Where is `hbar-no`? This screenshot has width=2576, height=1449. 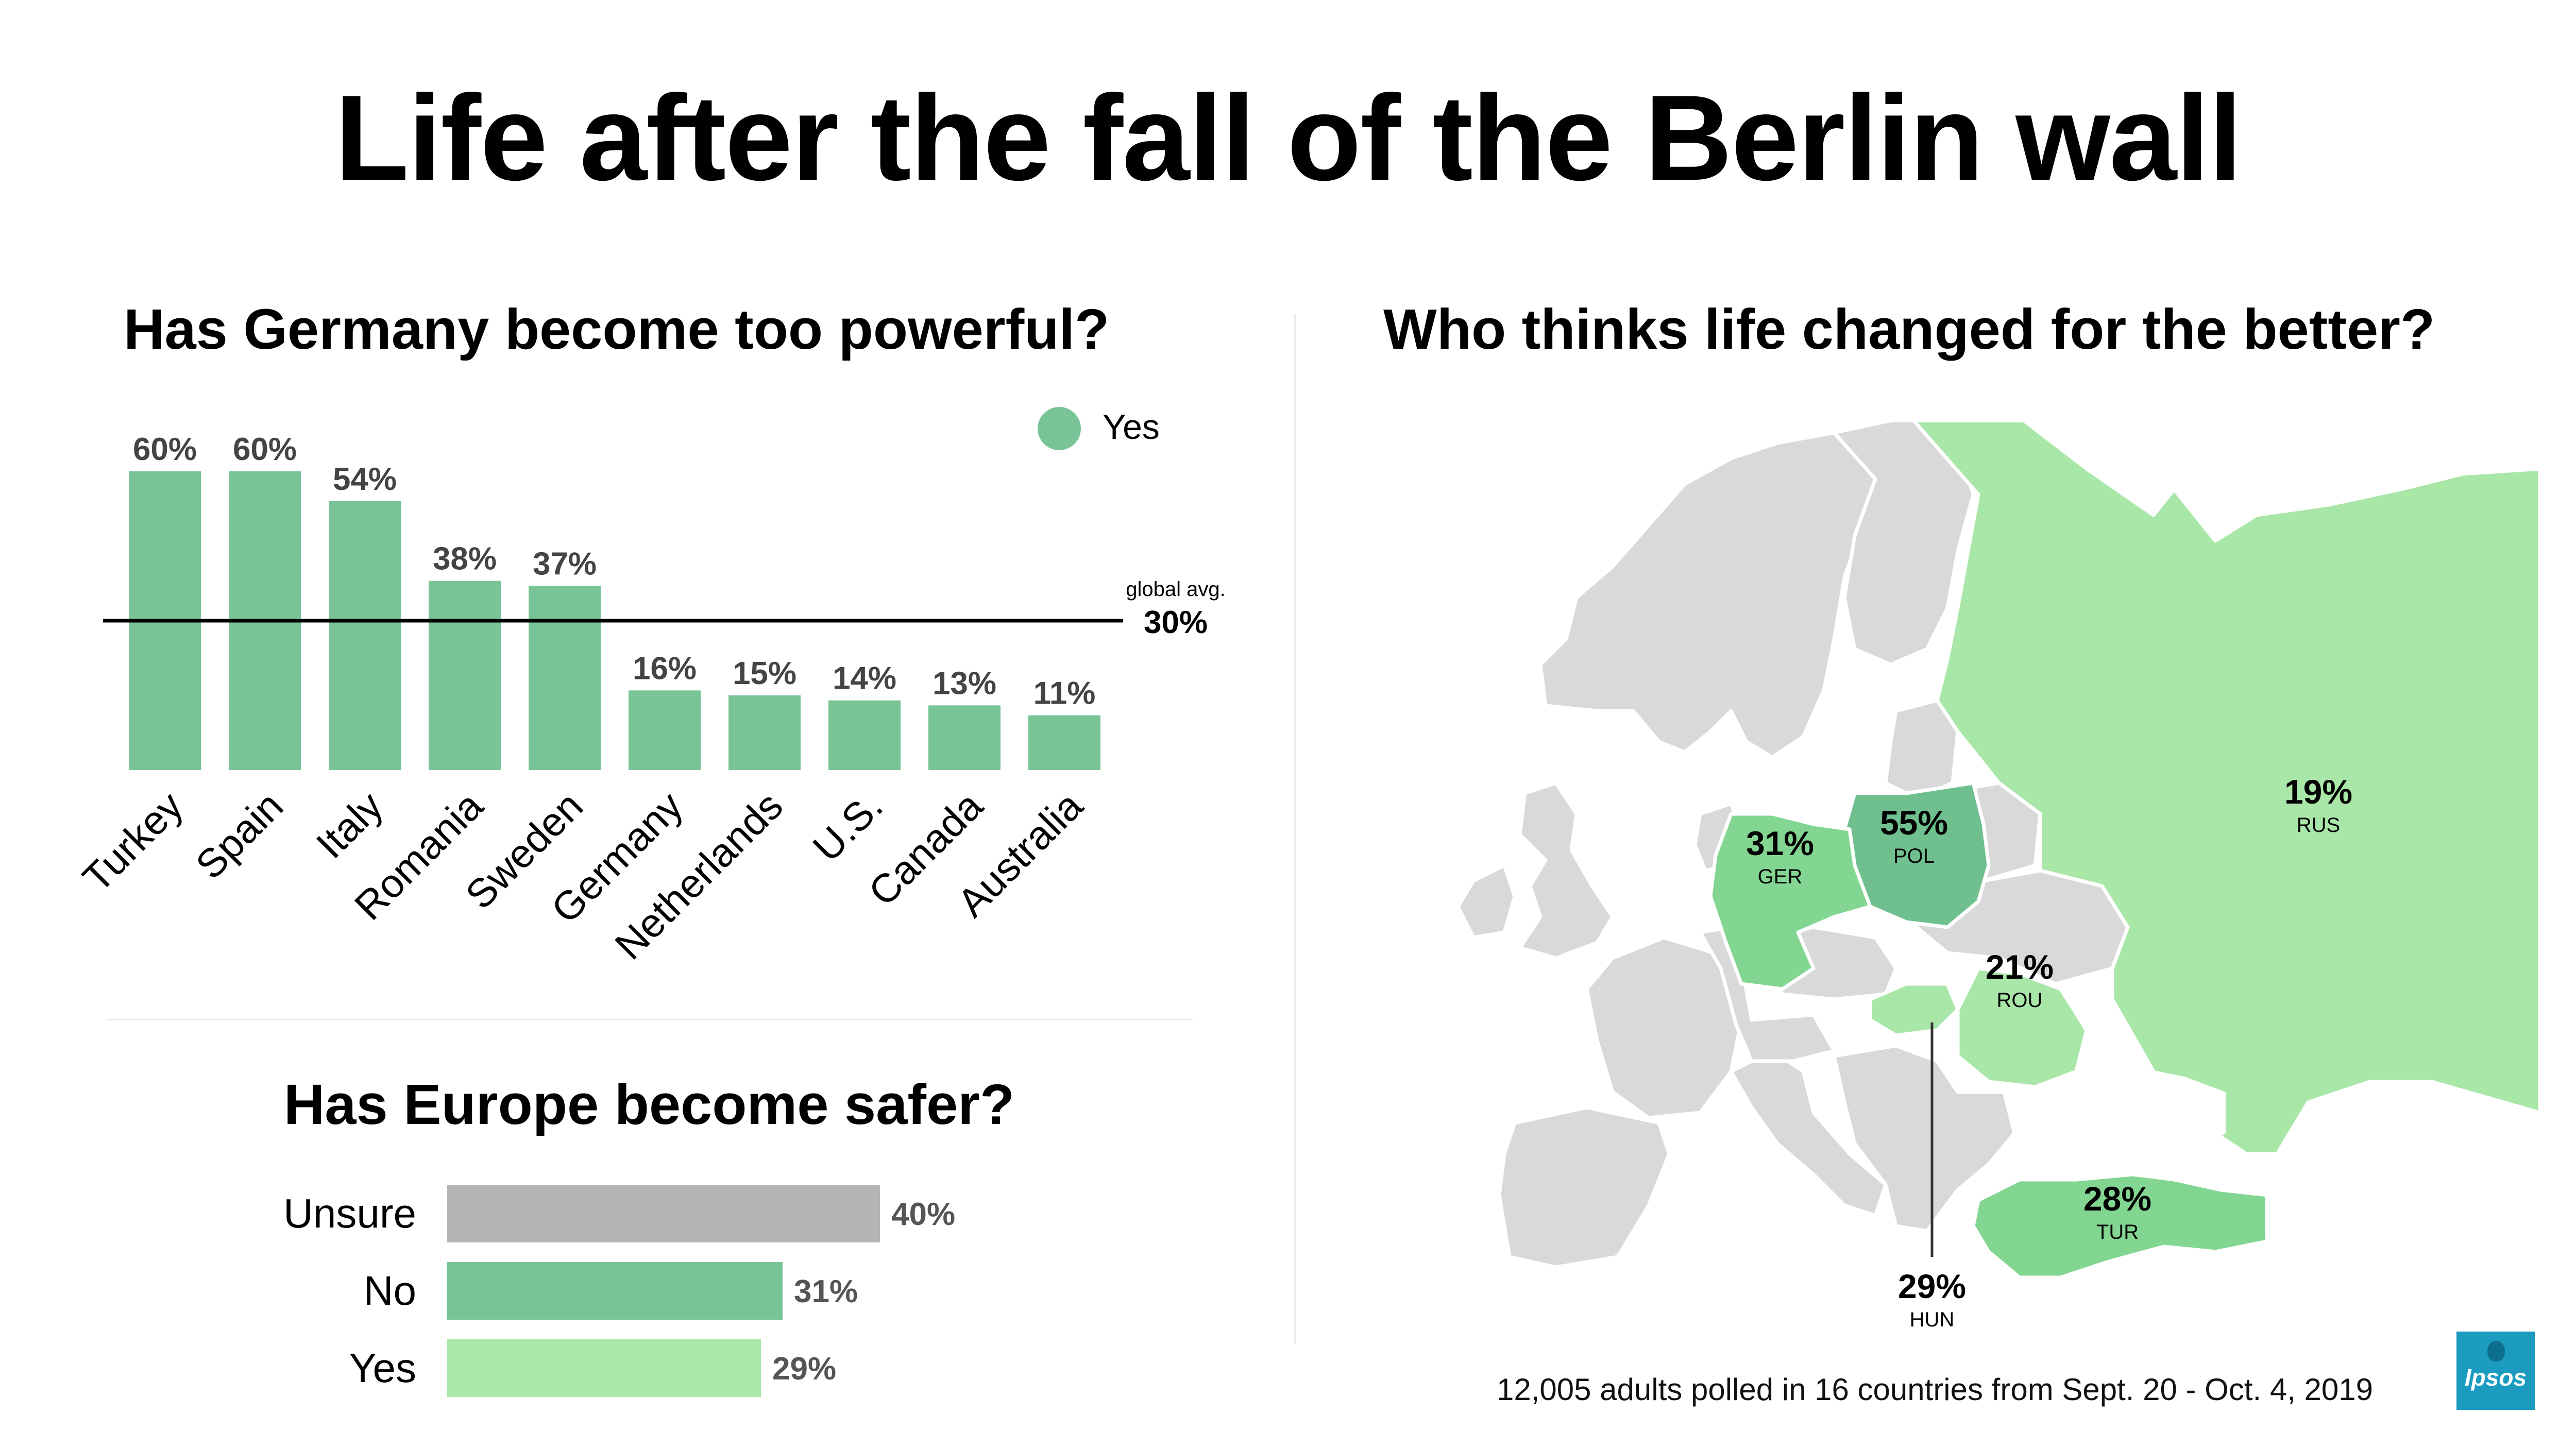 hbar-no is located at coordinates (615, 1291).